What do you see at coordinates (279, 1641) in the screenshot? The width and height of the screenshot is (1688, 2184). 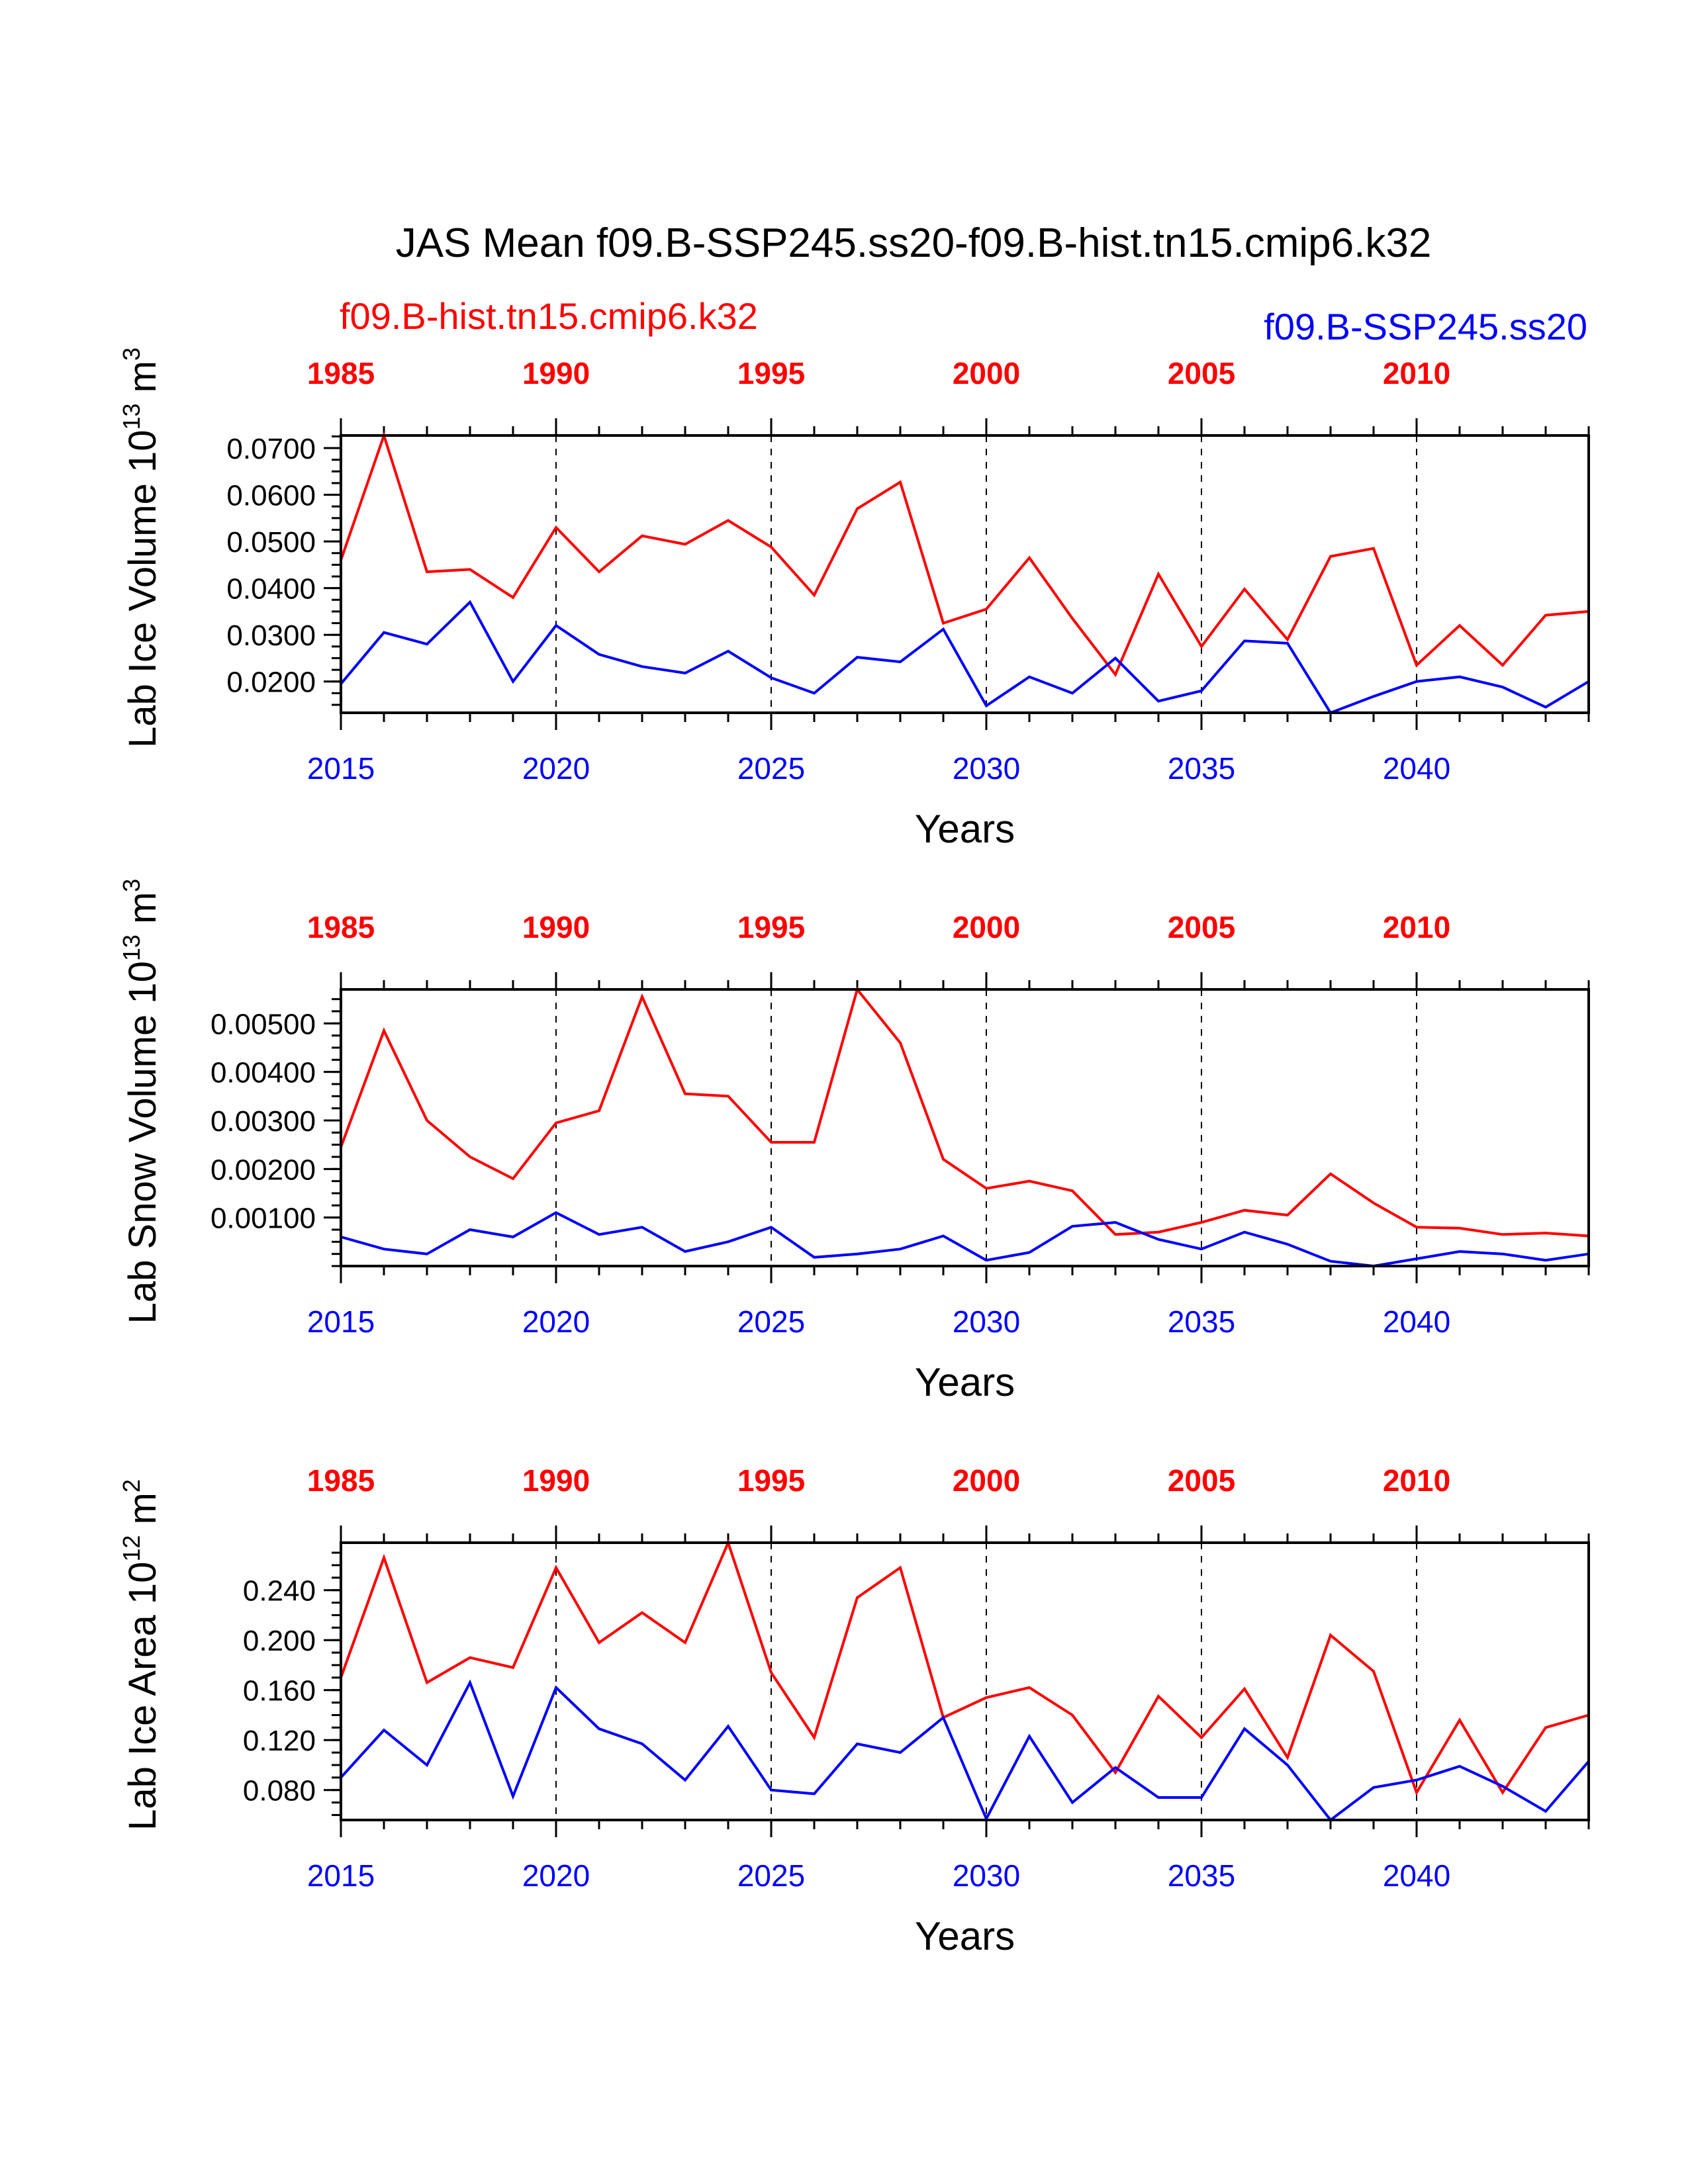 I see `y-tick-label: 0.200` at bounding box center [279, 1641].